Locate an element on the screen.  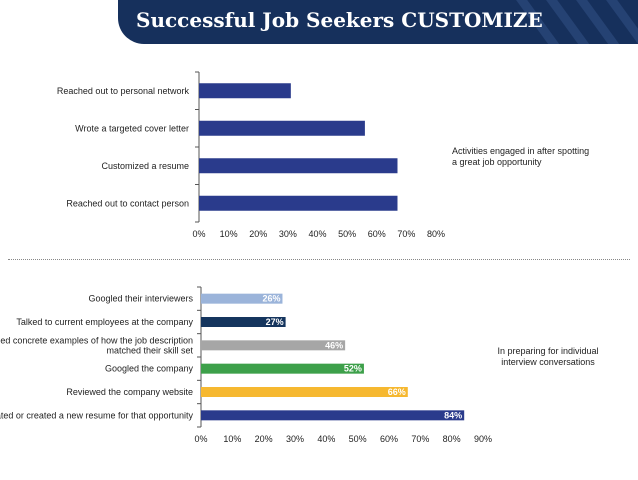
page-title: Successful Job Seekers CUSTOMIZE is located at coordinates (339, 20).